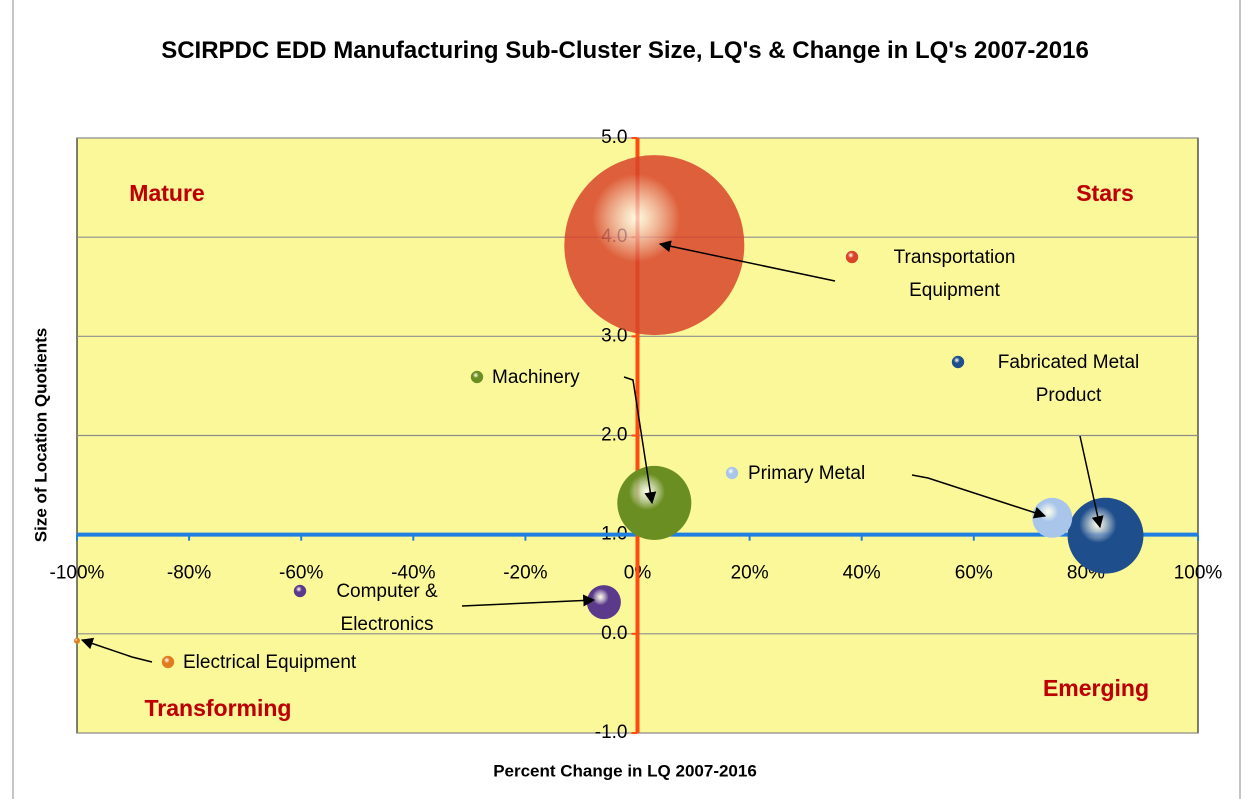 The image size is (1250, 799). What do you see at coordinates (1198, 573) in the screenshot?
I see `x-tick-label: 100%` at bounding box center [1198, 573].